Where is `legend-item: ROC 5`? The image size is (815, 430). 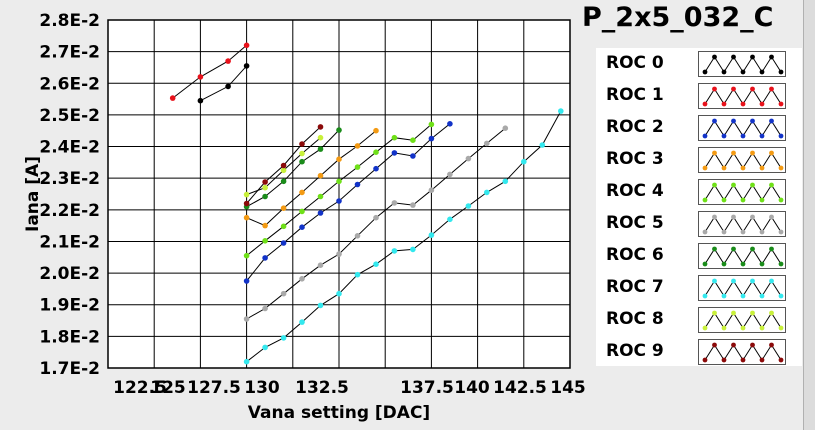
legend-item: ROC 5 is located at coordinates (699, 223).